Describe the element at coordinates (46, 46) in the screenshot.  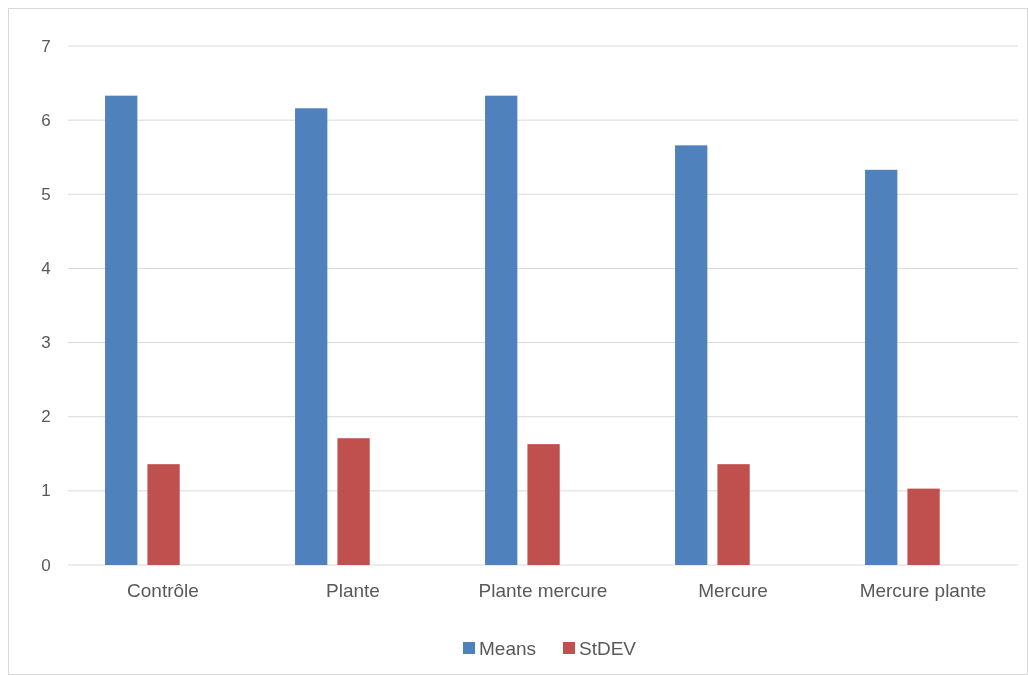
I see `y-tick-label: 7` at that location.